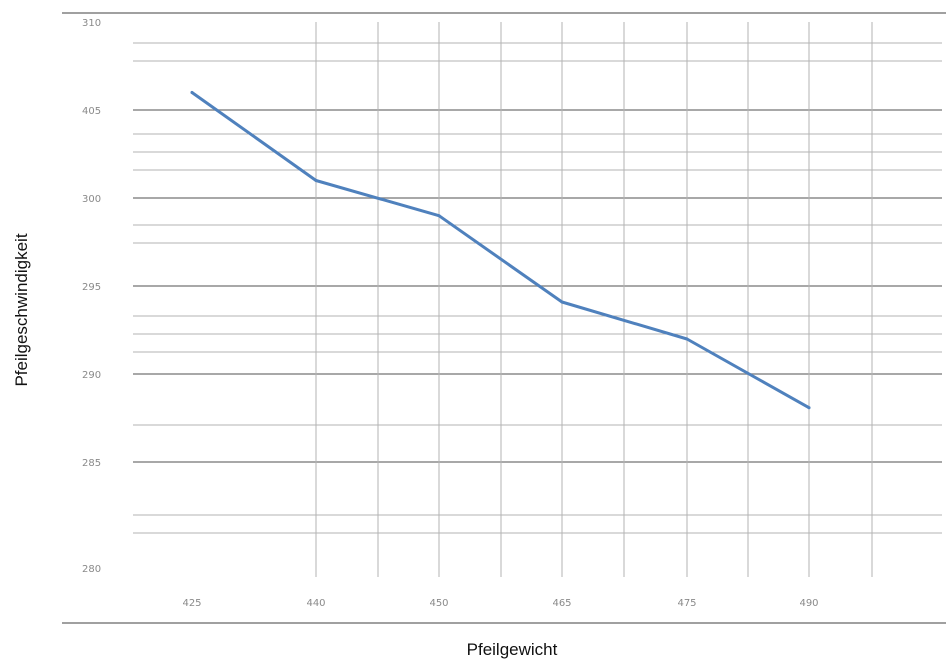 The width and height of the screenshot is (952, 661). I want to click on x-tick-label: 440, so click(315, 603).